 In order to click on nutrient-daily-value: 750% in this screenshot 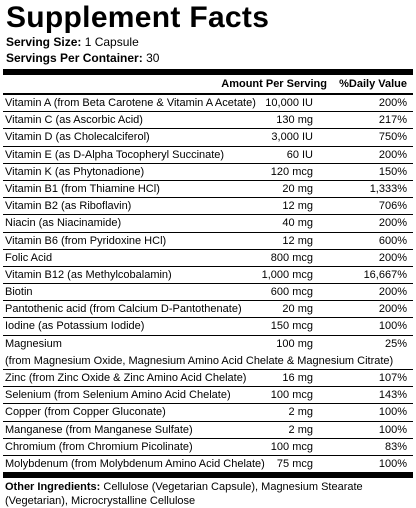, I will do `click(392, 137)`.